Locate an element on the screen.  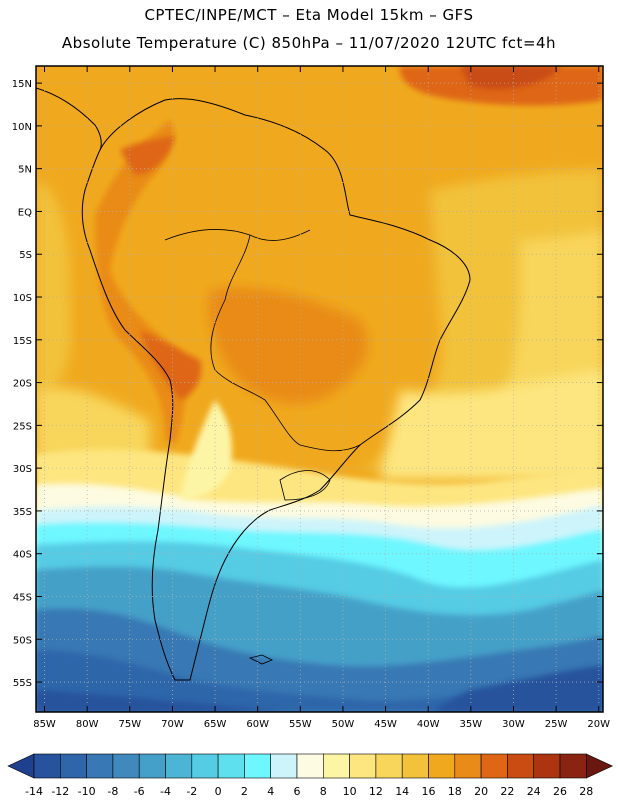
colorbar-label: 14 is located at coordinates (402, 791).